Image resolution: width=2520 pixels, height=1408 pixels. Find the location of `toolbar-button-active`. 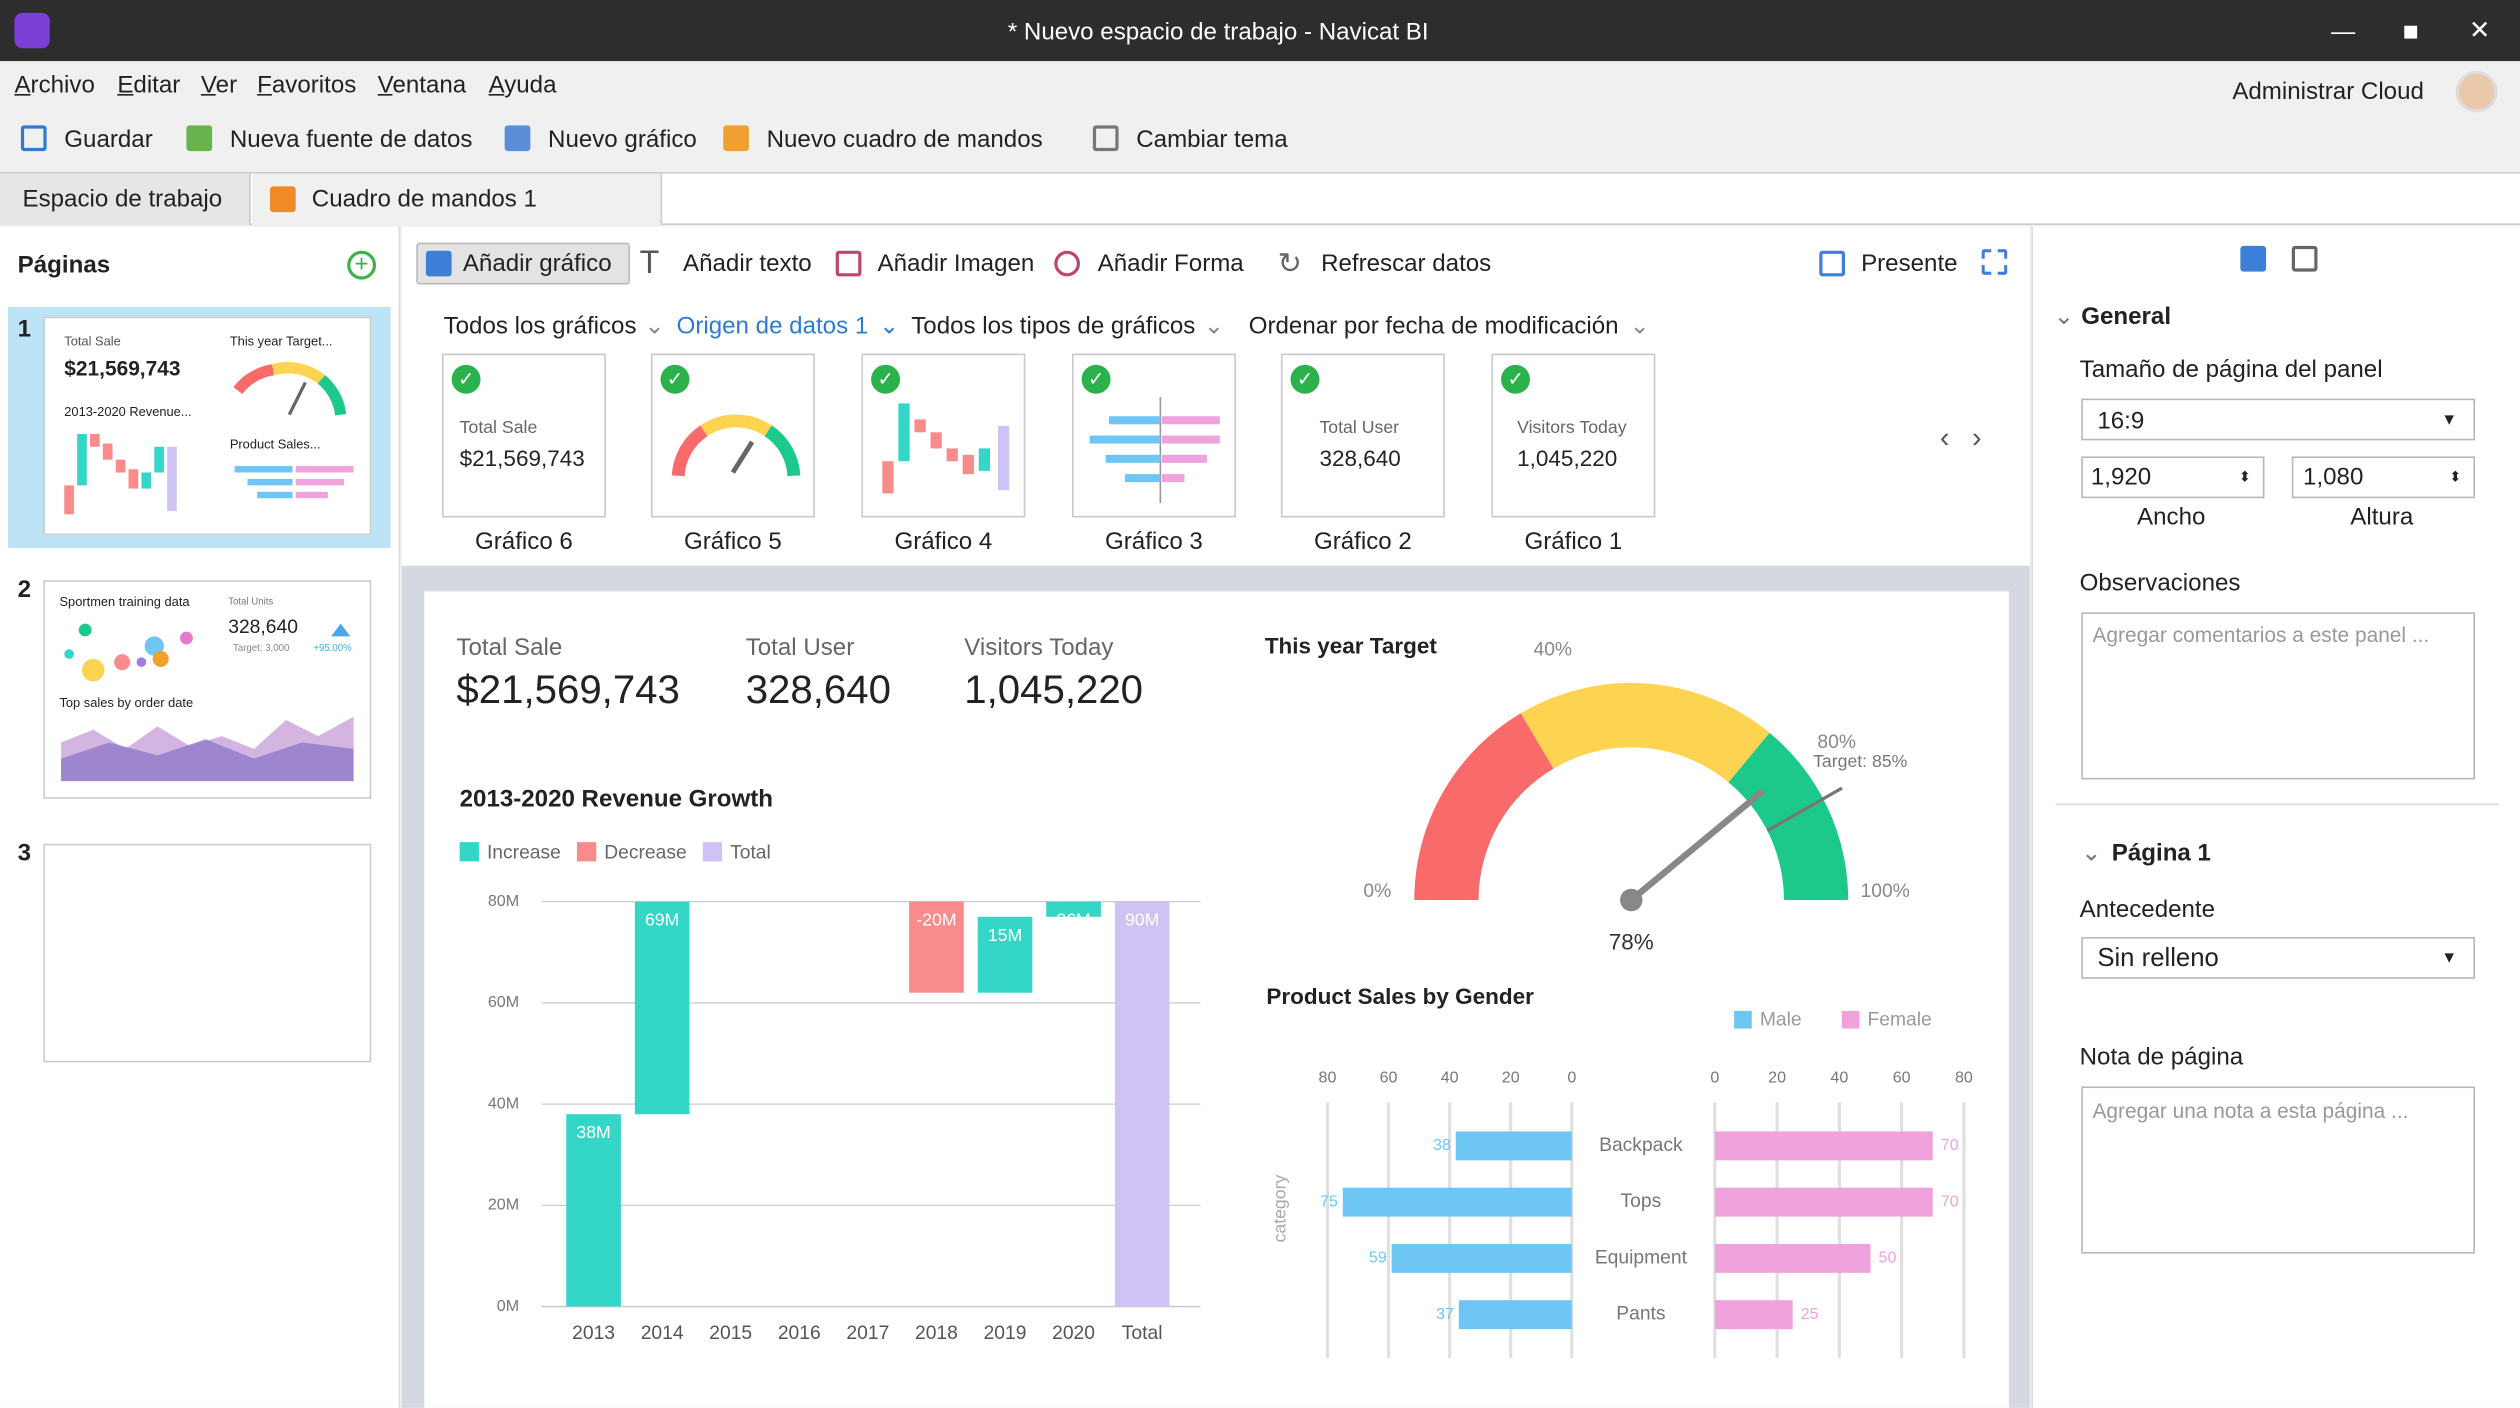

toolbar-button-active is located at coordinates (523, 263).